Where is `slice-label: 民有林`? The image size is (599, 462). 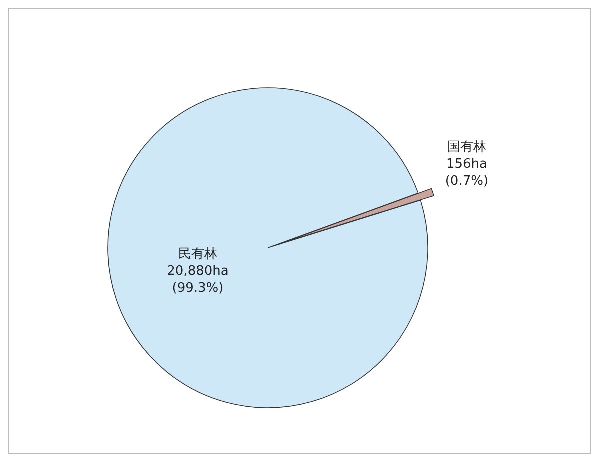
slice-label: 民有林 is located at coordinates (198, 254).